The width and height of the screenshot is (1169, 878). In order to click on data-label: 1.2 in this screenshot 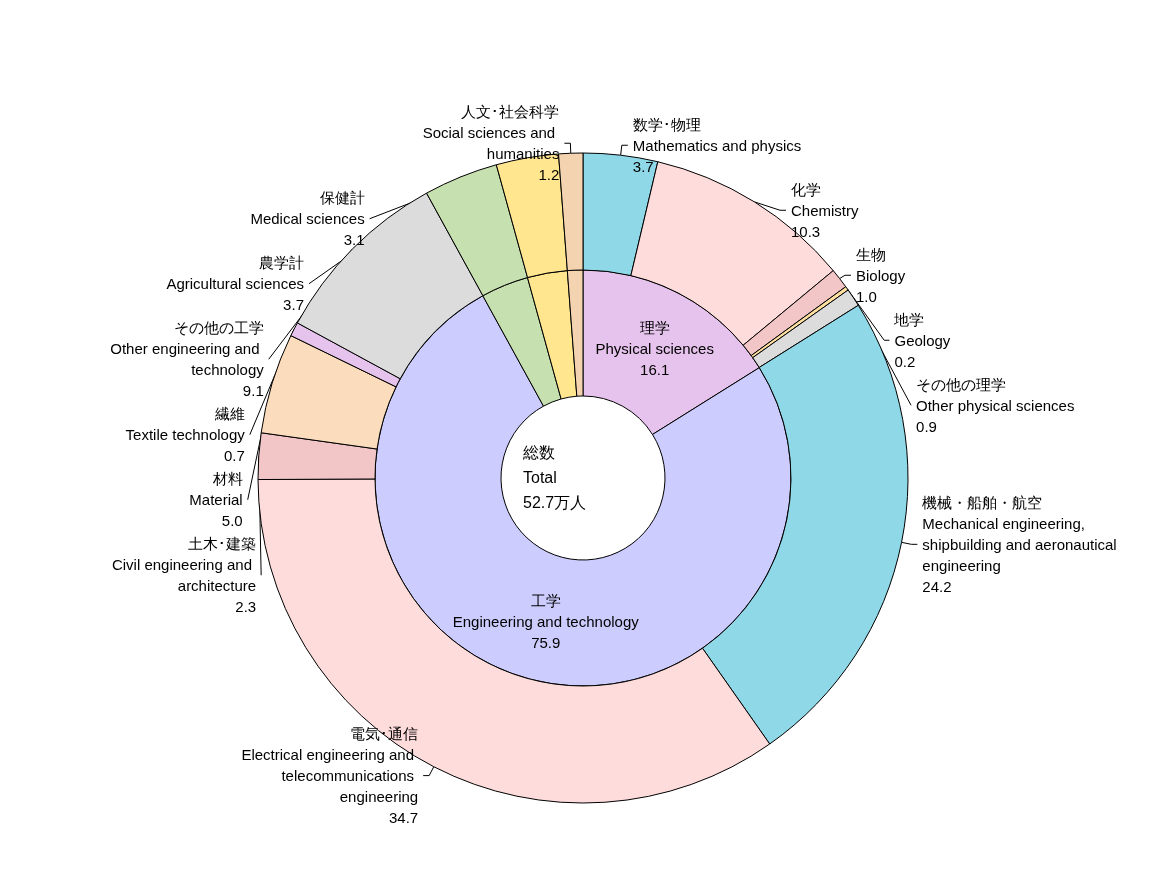, I will do `click(549, 175)`.